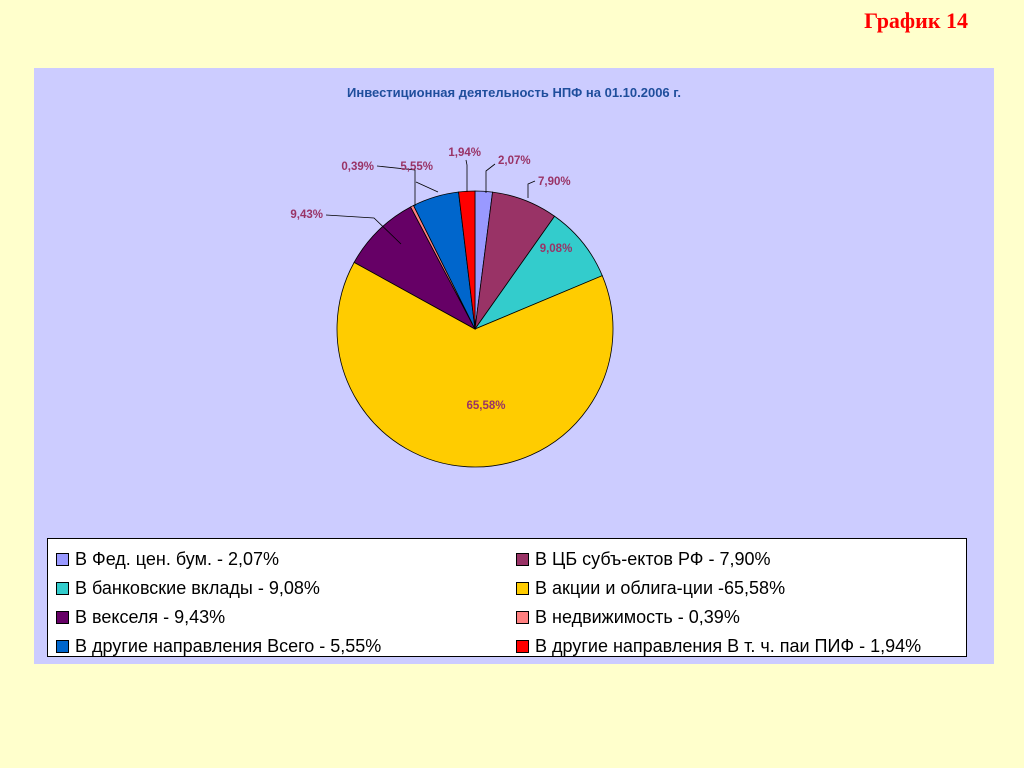 The image size is (1024, 768). I want to click on legend-label: В векселя - 9,43%, so click(150, 617).